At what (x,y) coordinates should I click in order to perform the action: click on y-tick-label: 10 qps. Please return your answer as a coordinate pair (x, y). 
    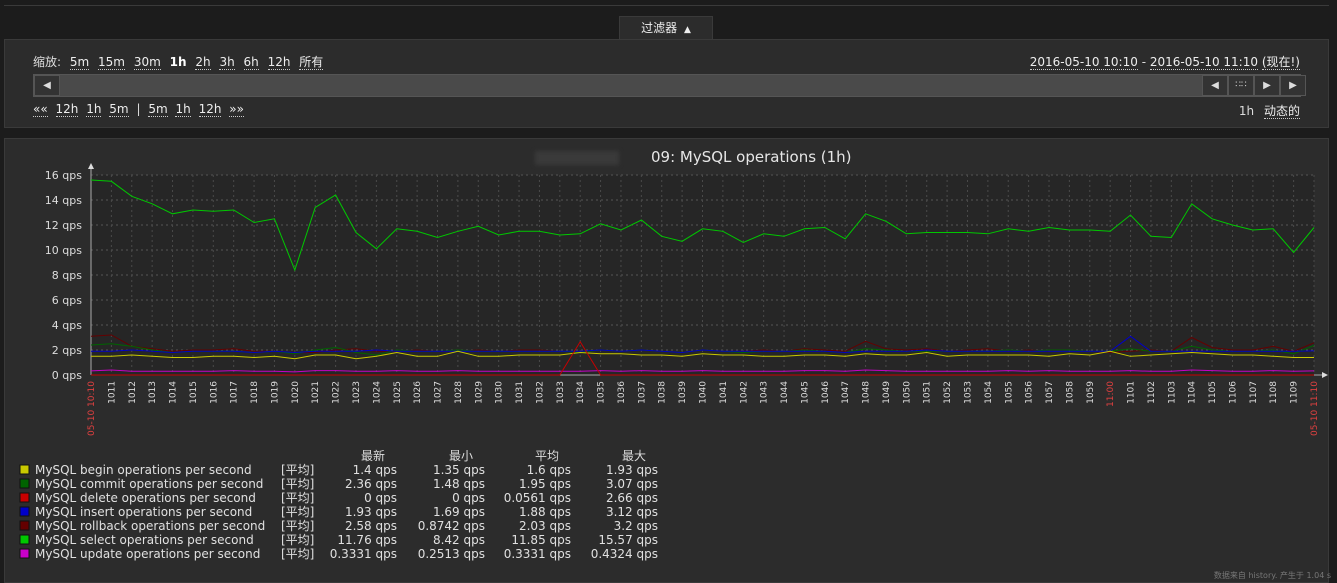
    Looking at the image, I should click on (63, 250).